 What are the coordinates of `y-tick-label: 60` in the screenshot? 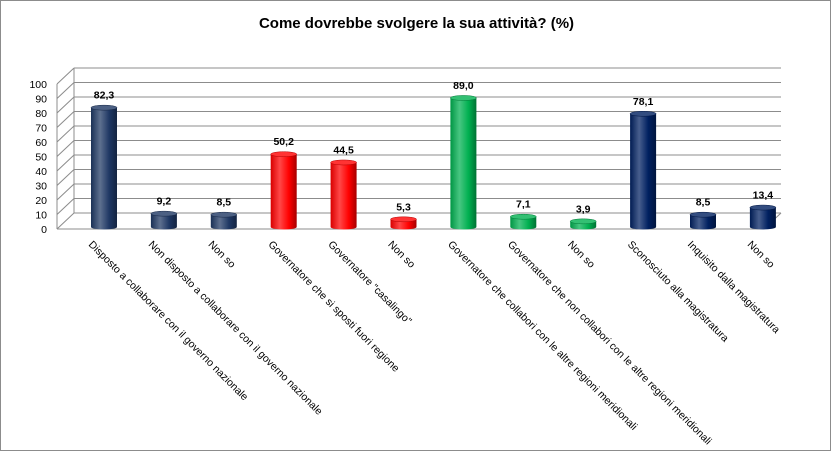 It's located at (41, 143).